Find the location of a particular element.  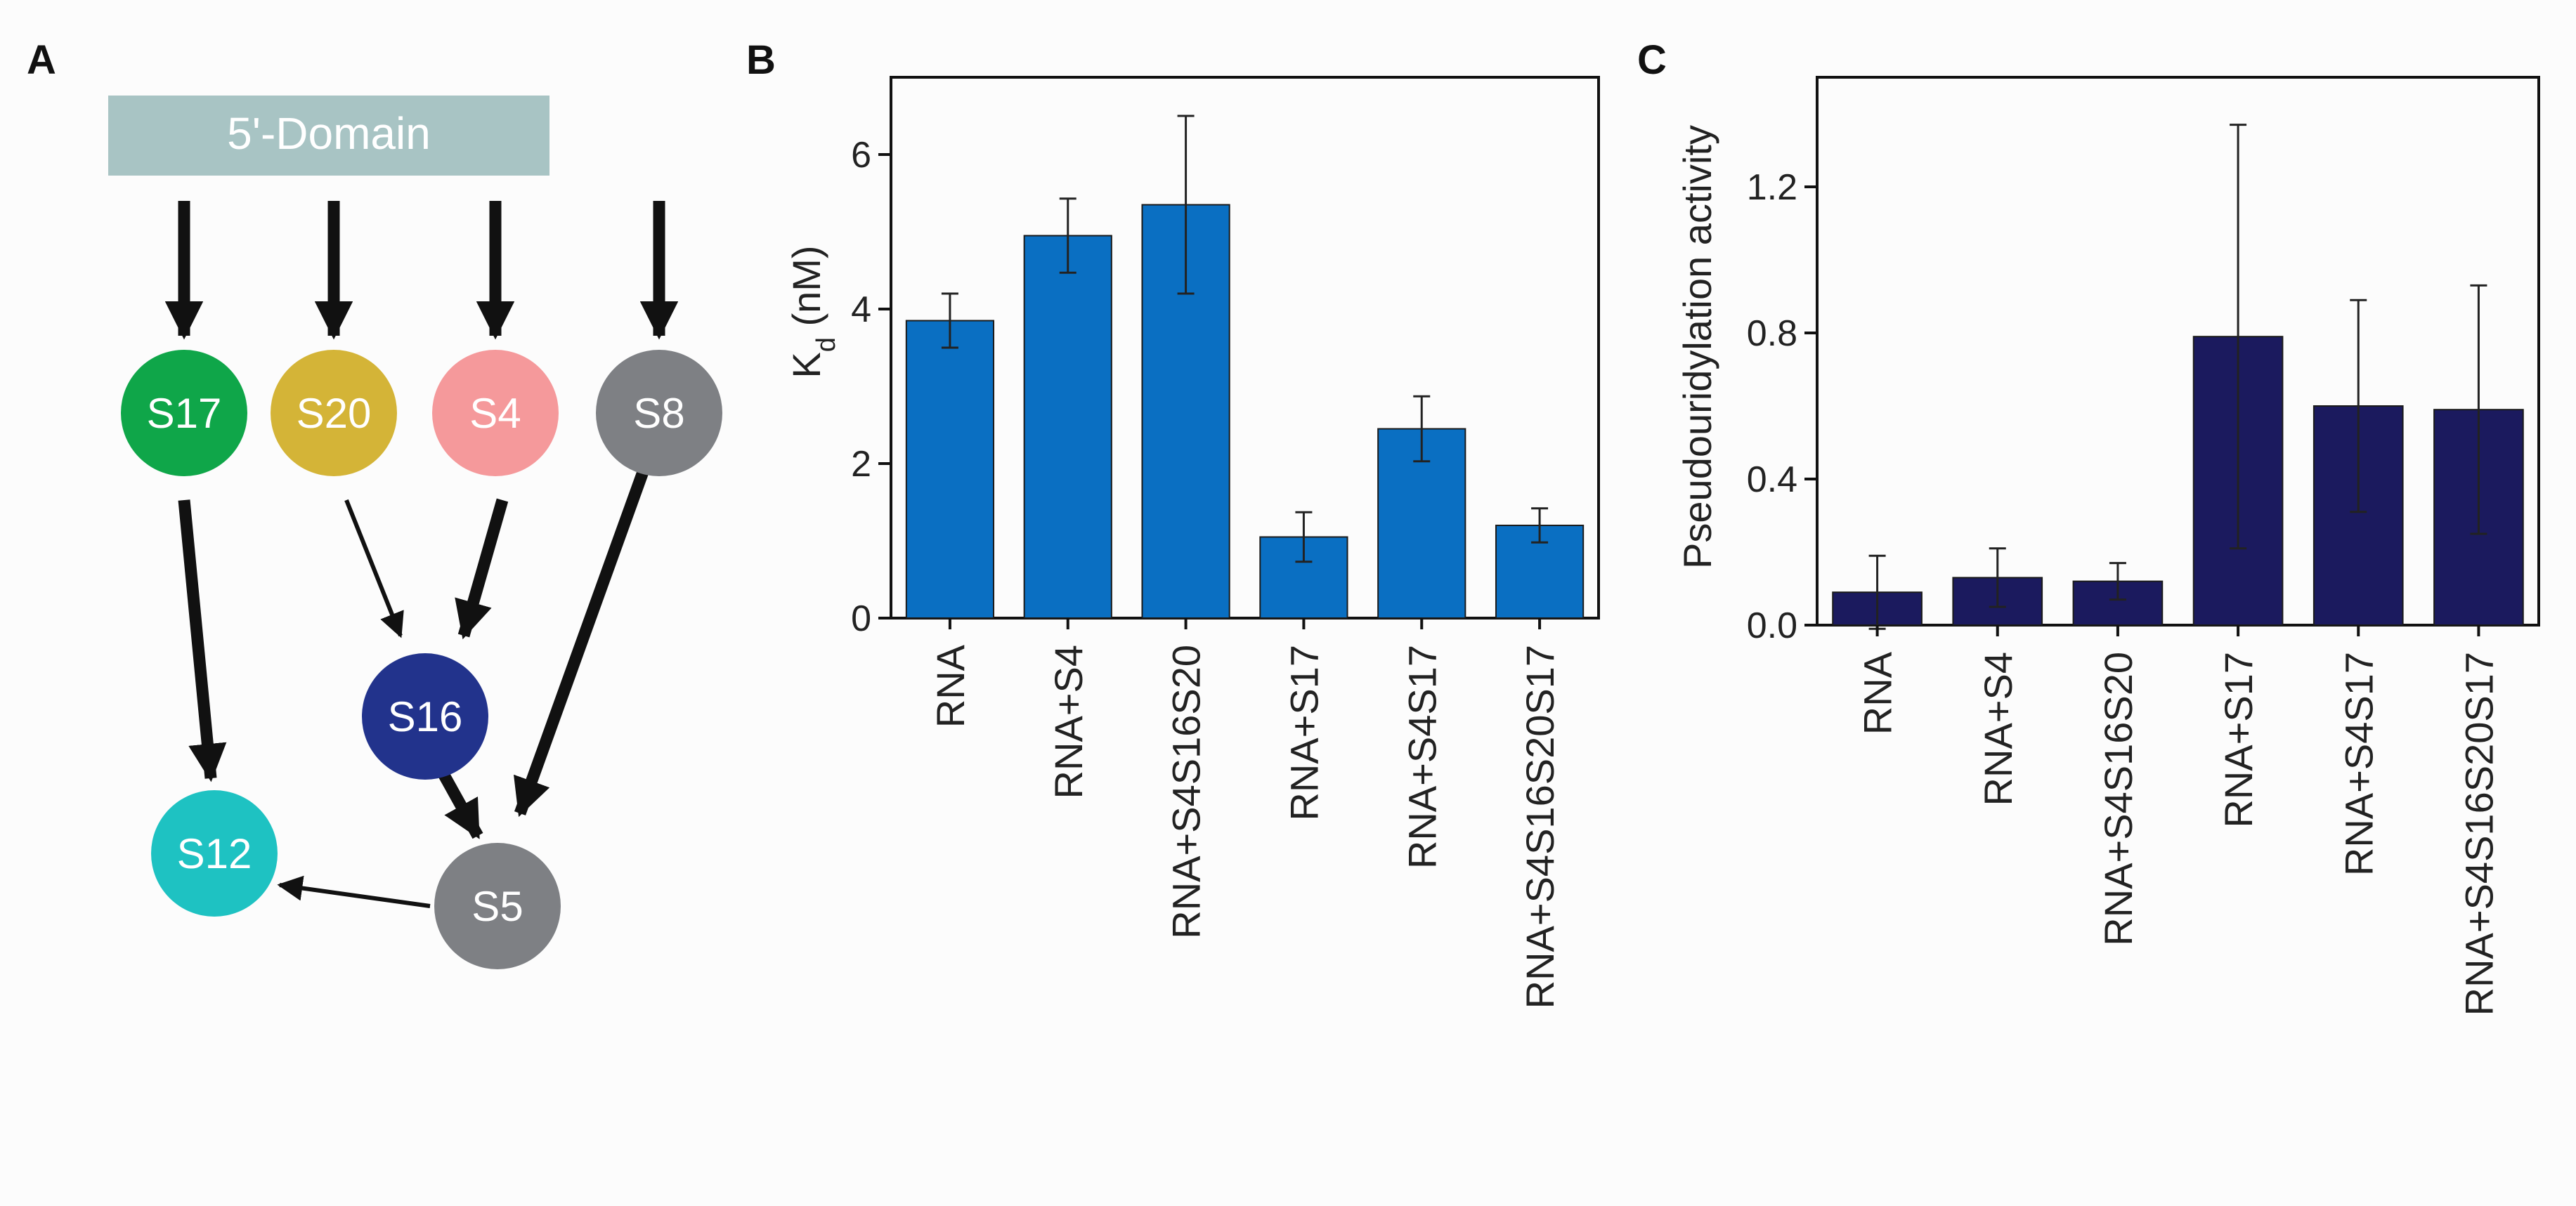

activity-category-label: RNA+S4S16S20S17 is located at coordinates (2479, 834).